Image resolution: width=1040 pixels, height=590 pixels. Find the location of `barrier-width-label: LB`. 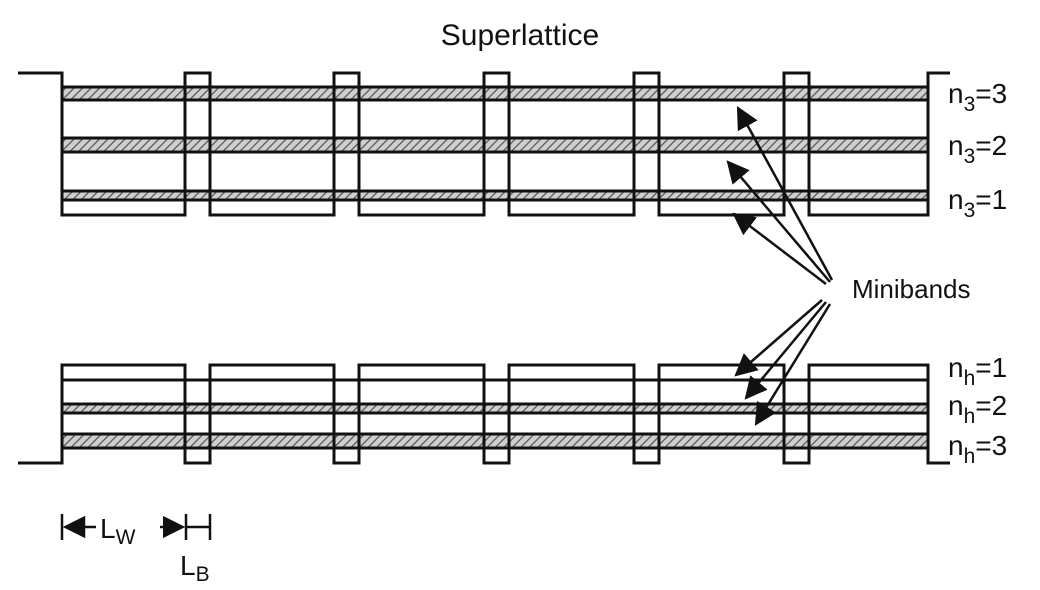

barrier-width-label: LB is located at coordinates (195, 568).